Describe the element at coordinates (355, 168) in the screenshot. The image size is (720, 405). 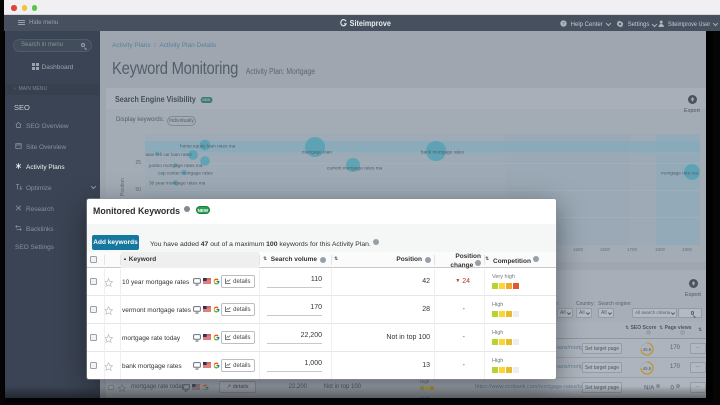
I see `svg-text: current mortgage rates ma` at that location.